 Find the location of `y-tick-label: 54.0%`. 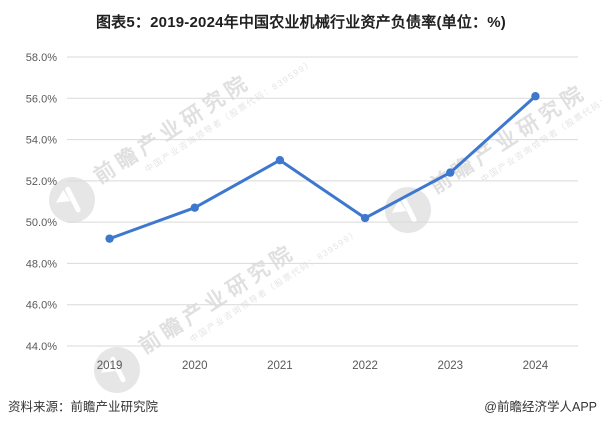

y-tick-label: 54.0% is located at coordinates (41, 141).